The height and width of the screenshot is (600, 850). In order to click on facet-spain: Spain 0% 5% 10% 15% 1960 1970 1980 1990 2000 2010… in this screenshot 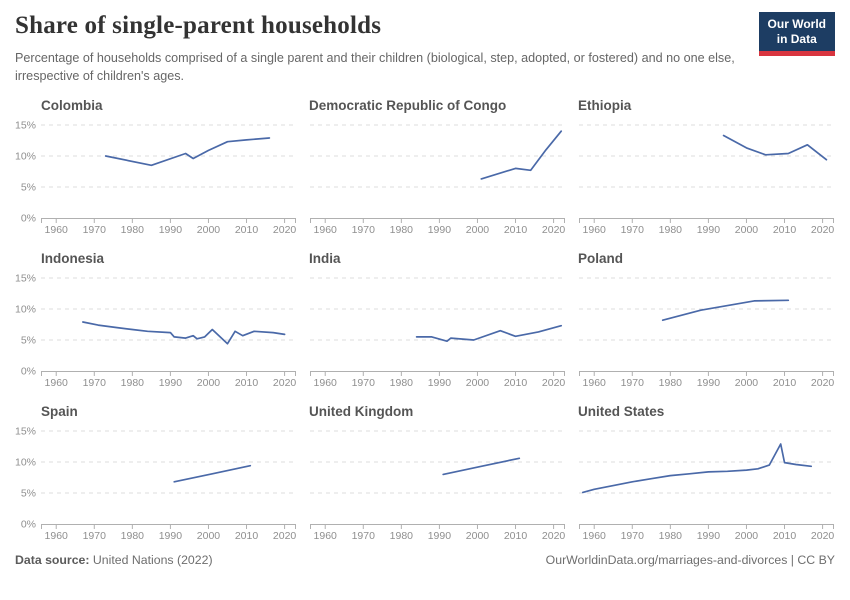, I will do `click(156, 475)`.